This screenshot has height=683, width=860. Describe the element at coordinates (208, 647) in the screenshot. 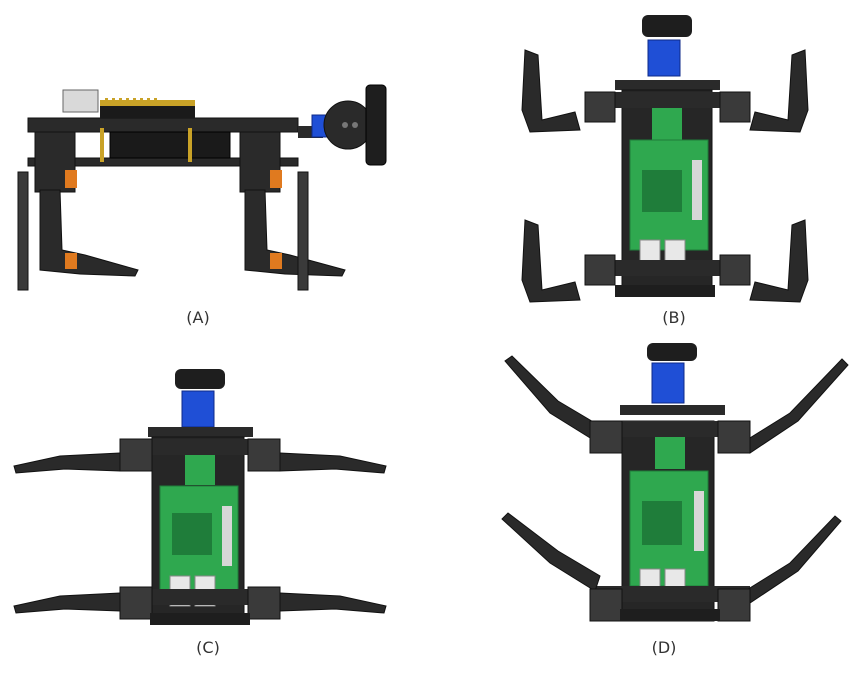

I see `panel-label-c: (C)` at that location.